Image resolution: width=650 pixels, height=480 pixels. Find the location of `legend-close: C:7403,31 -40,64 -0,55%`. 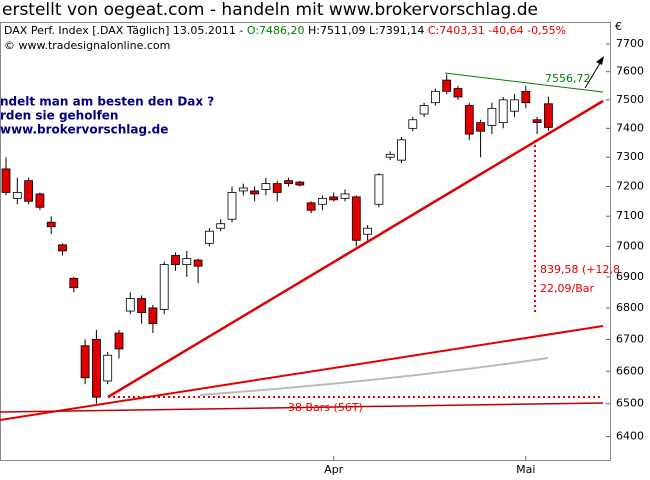

legend-close: C:7403,31 -40,64 -0,55% is located at coordinates (497, 30).